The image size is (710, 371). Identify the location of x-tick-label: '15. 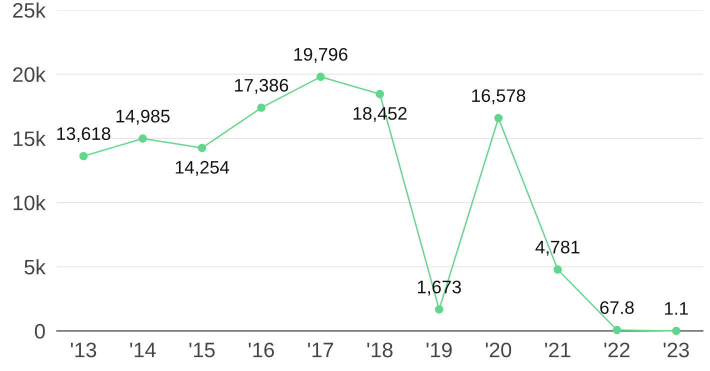
(202, 350).